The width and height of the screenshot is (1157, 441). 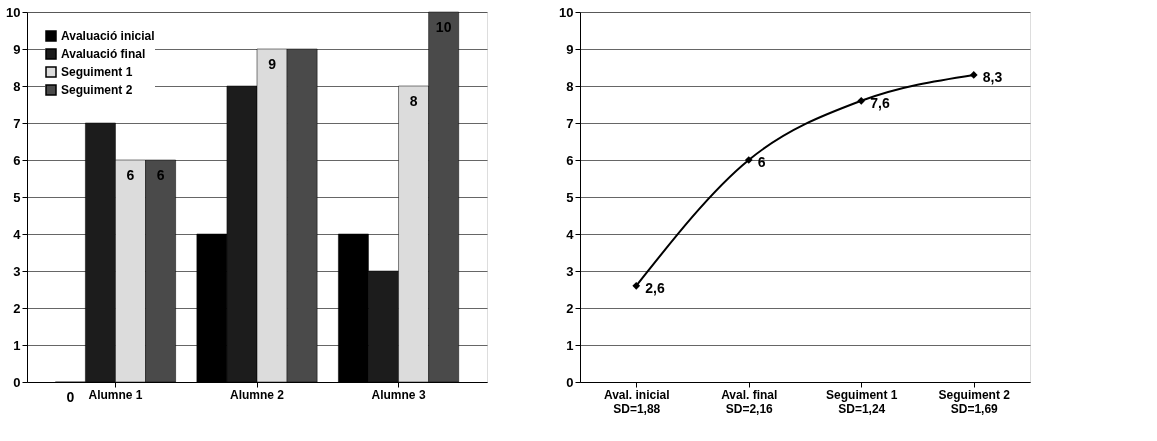 I want to click on x-tick-label: Alumne 1, so click(x=115, y=394).